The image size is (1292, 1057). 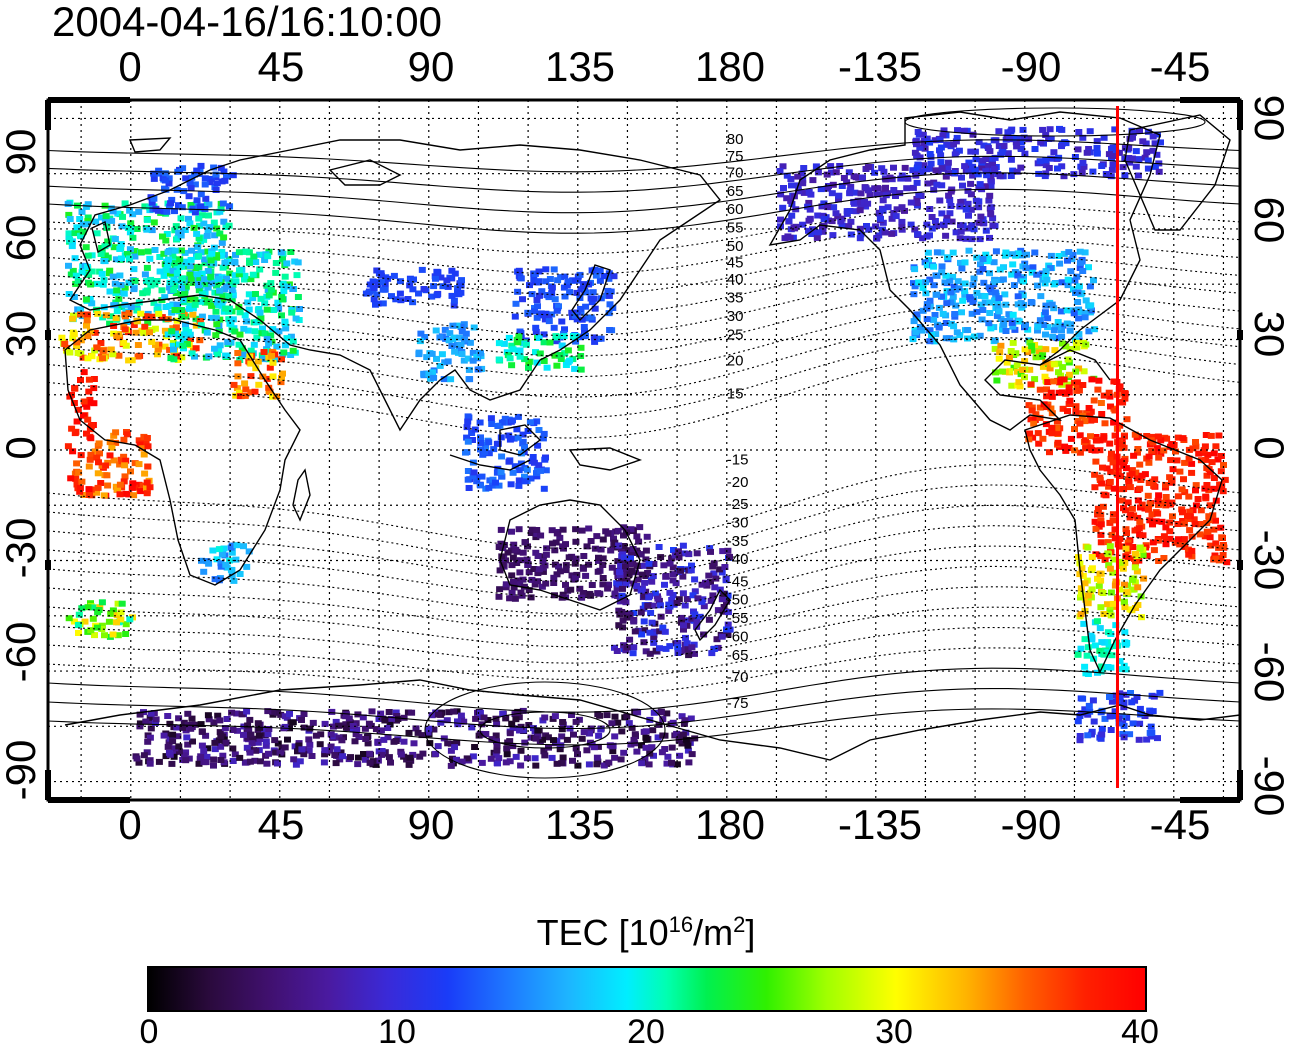 What do you see at coordinates (644, 598) in the screenshot?
I see `contour-line` at bounding box center [644, 598].